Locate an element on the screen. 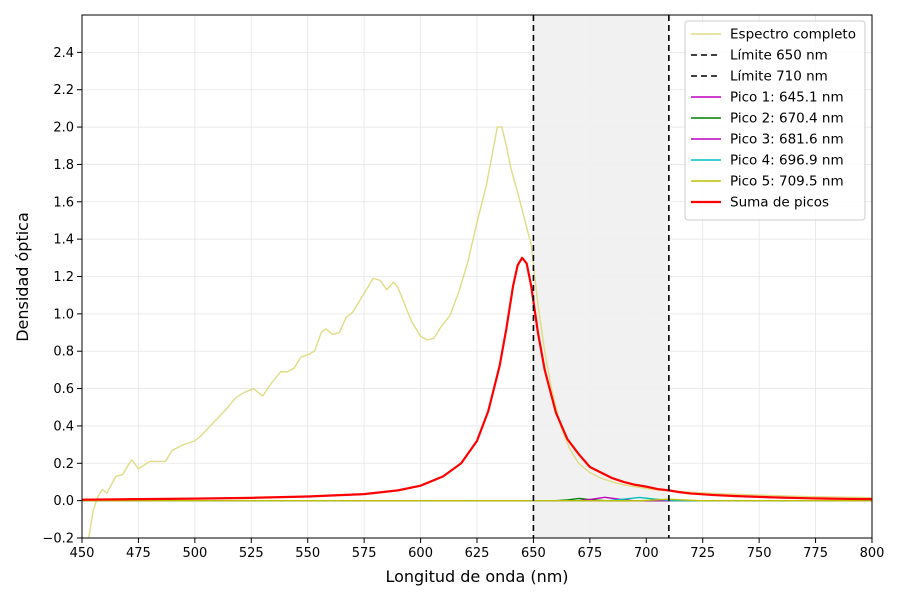  legend-label: Pico 2: 670.4 nm is located at coordinates (787, 119).